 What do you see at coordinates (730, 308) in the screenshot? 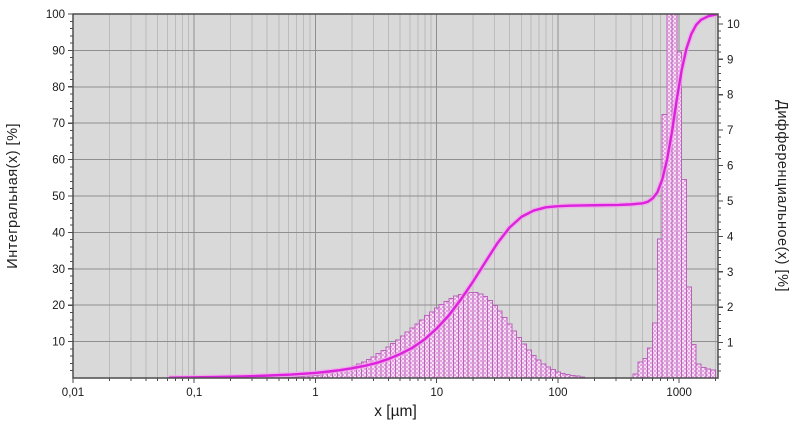
I see `right-tick-label: 2` at bounding box center [730, 308].